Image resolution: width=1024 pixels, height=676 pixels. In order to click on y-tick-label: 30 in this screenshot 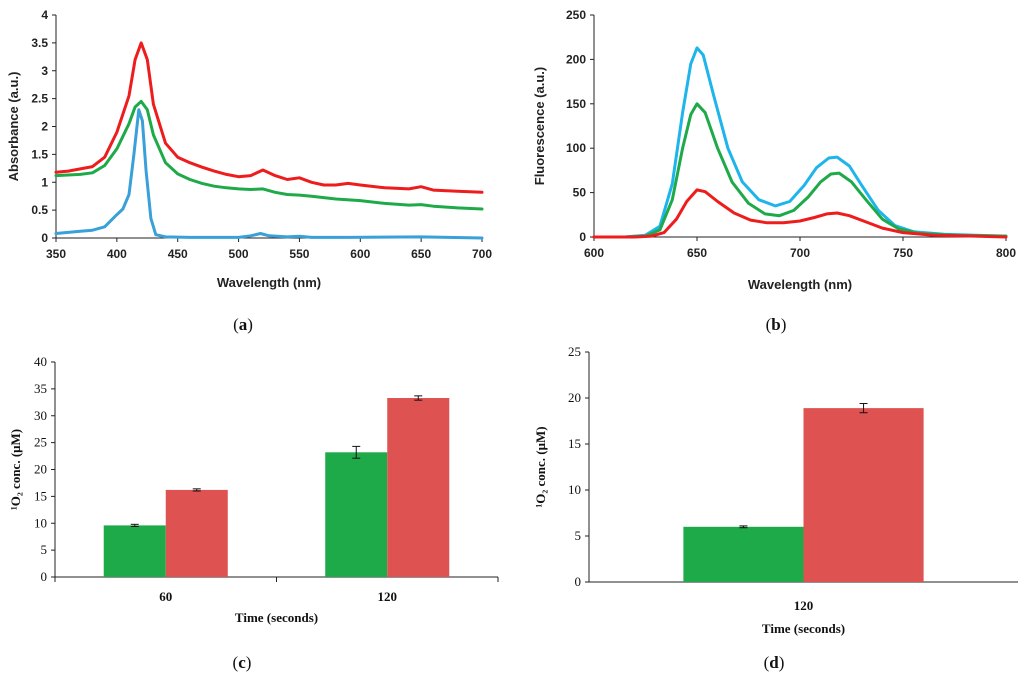, I will do `click(40, 415)`.